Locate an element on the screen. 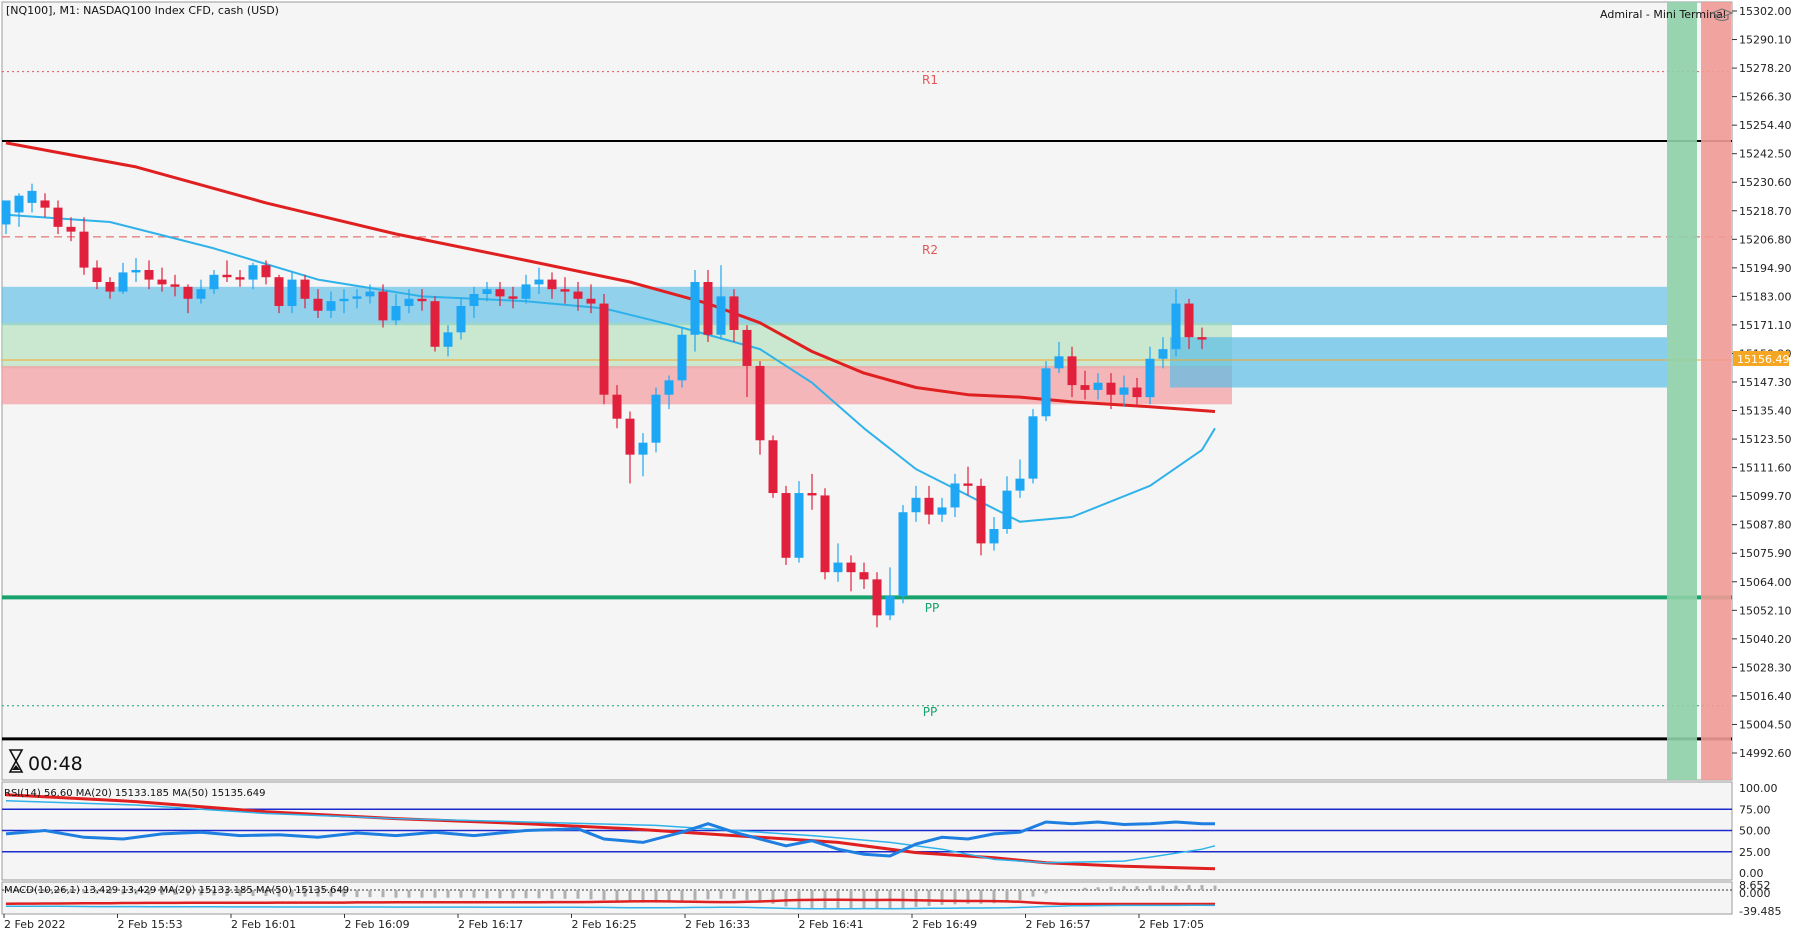  sell-panel is located at coordinates (1716, 391).